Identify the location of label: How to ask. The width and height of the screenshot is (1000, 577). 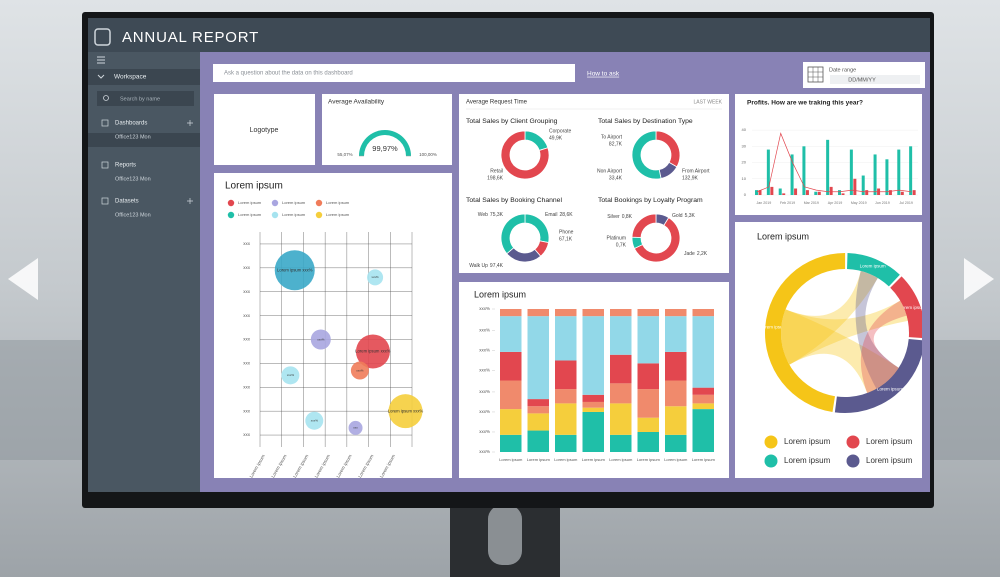
(603, 74).